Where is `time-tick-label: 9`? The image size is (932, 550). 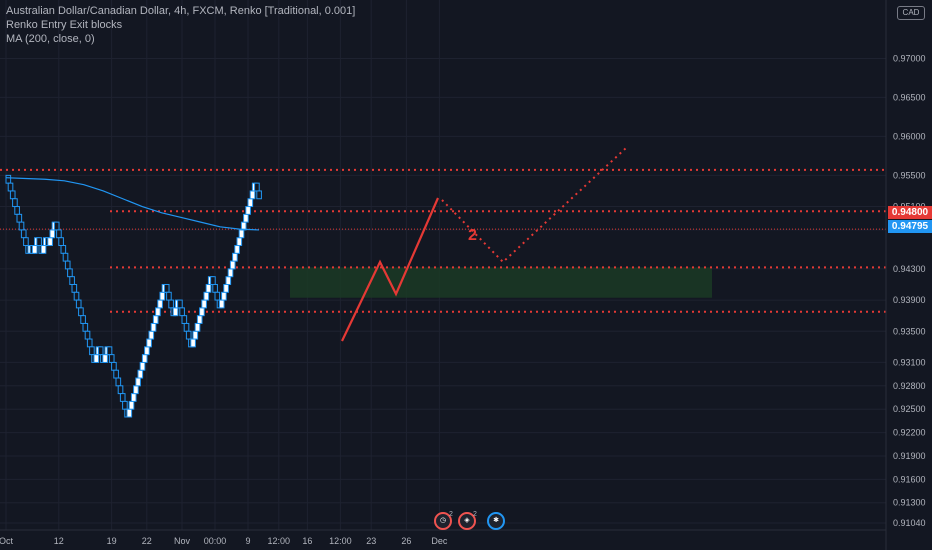
time-tick-label: 9 is located at coordinates (247, 541).